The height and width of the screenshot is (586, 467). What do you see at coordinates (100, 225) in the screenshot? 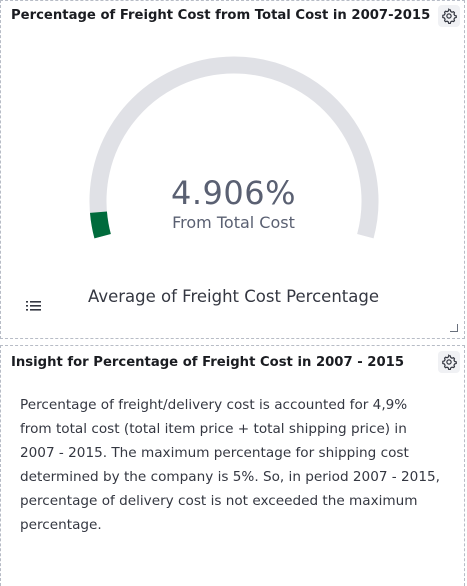
I see `gauge-fill` at bounding box center [100, 225].